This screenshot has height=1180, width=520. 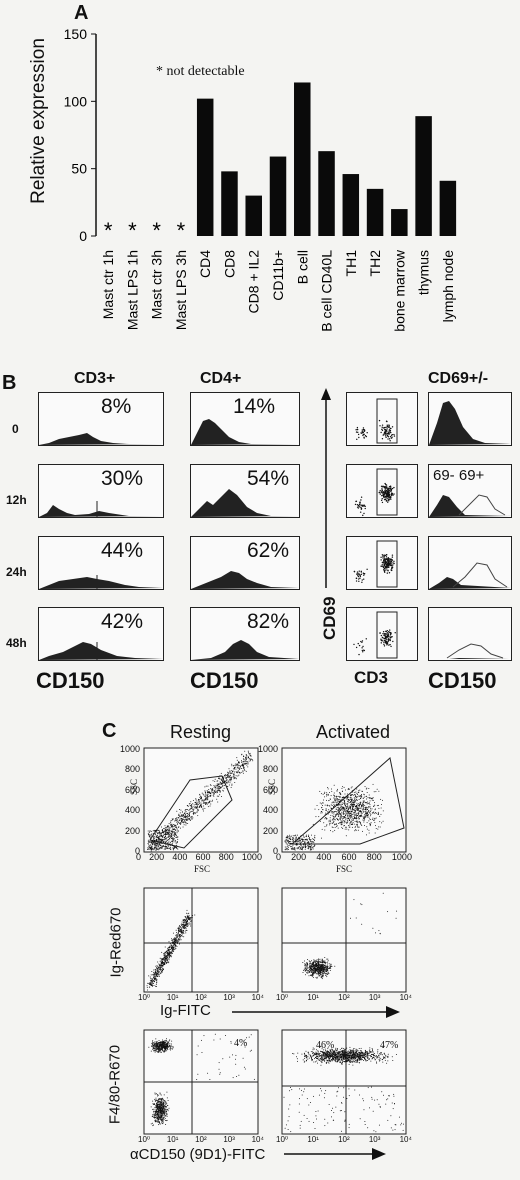 What do you see at coordinates (375, 263) in the screenshot?
I see `x-tick-label: TH2` at bounding box center [375, 263].